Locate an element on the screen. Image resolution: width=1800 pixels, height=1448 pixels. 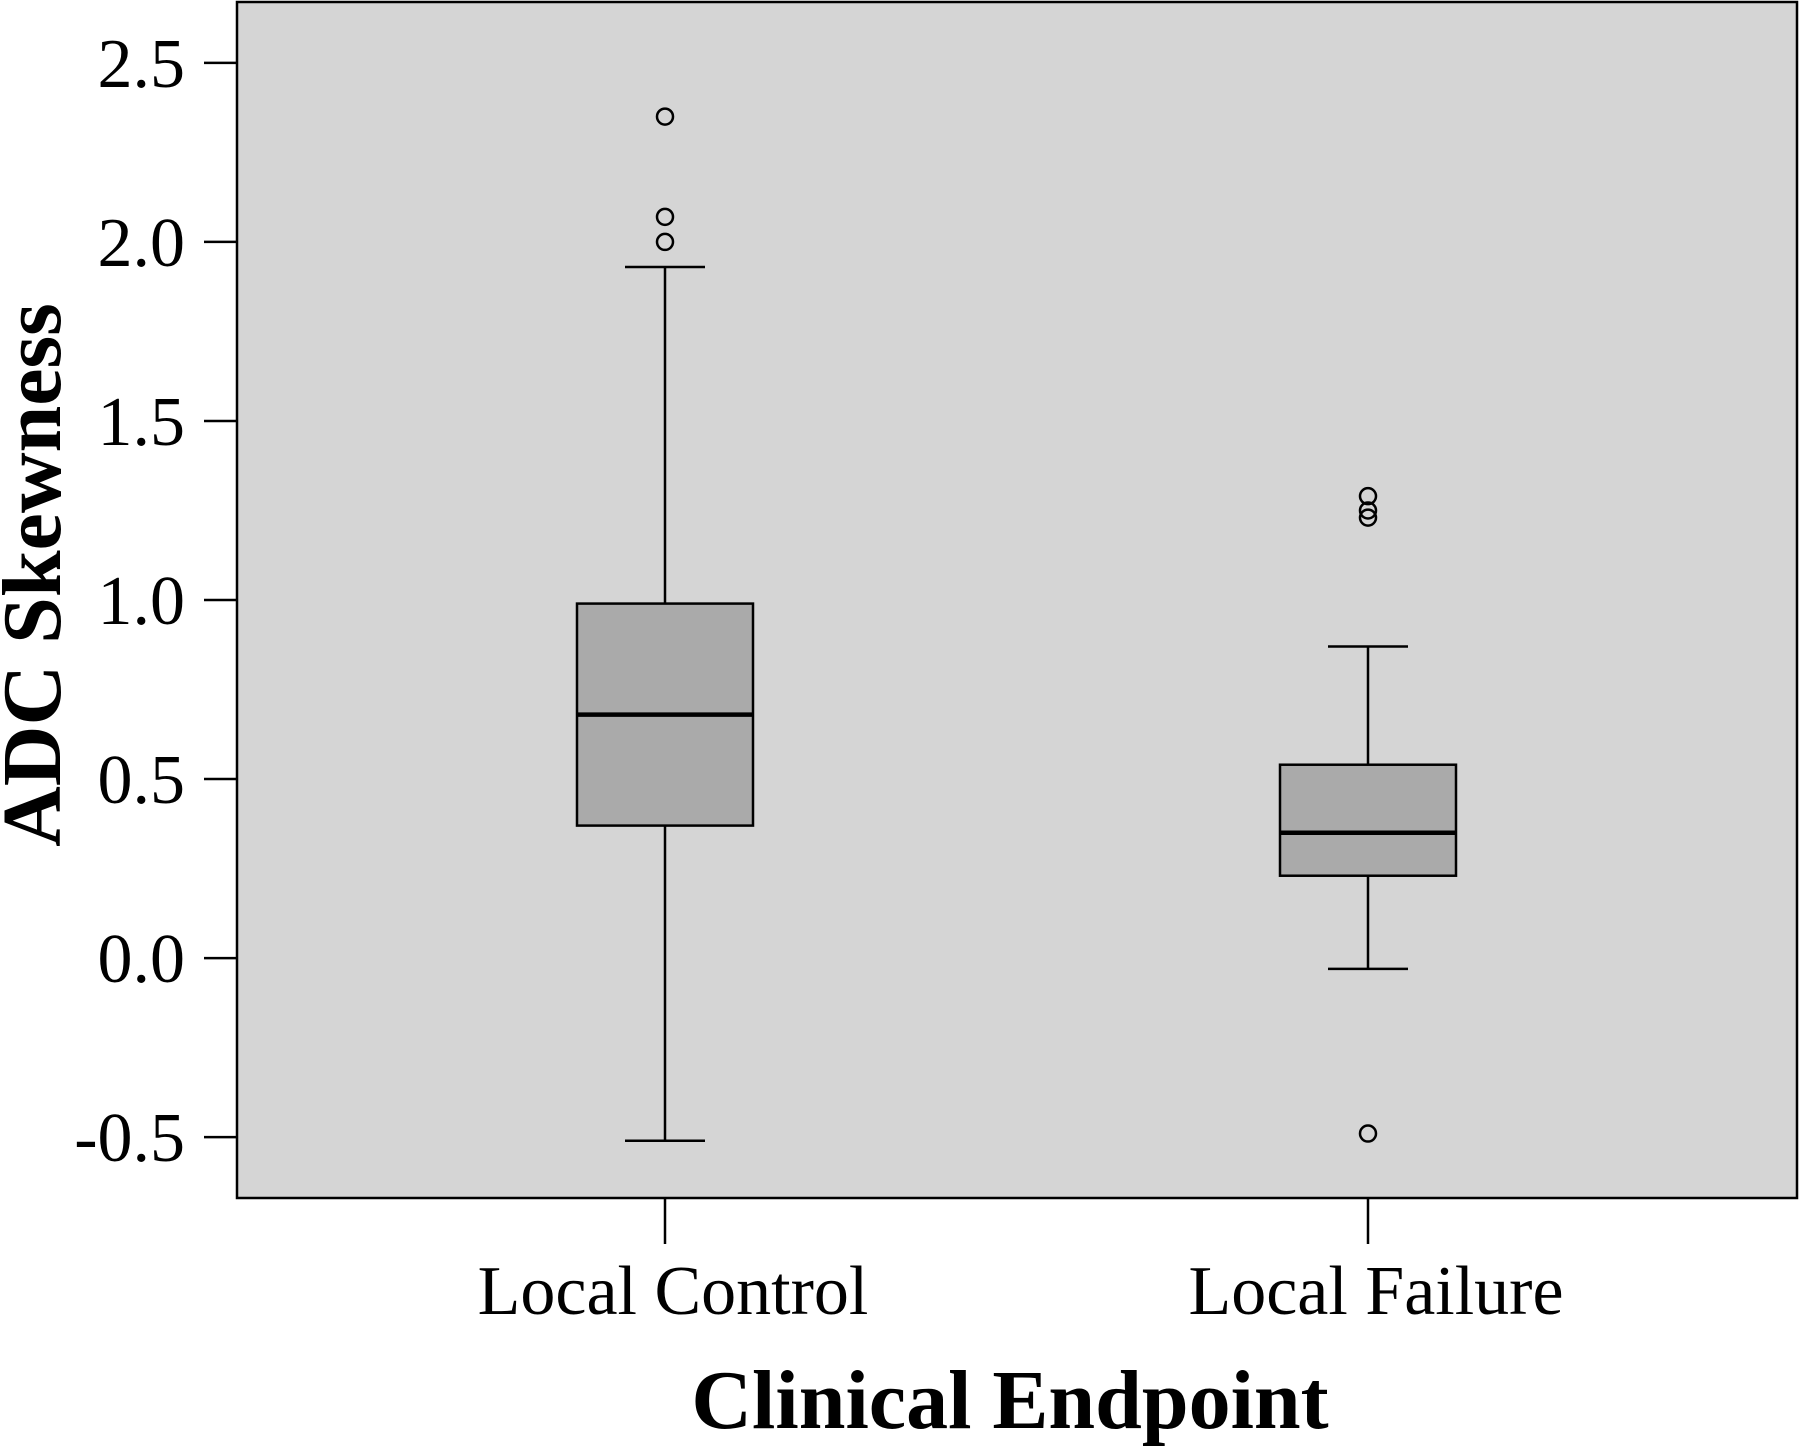
y-tick-label: 1.0 is located at coordinates (142, 601).